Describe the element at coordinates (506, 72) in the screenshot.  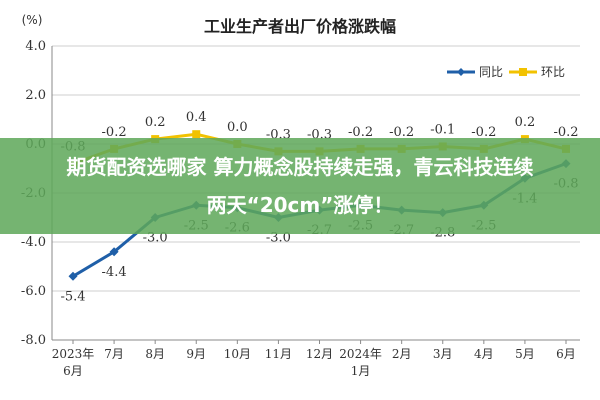
I see `legend: 同比 环比` at that location.